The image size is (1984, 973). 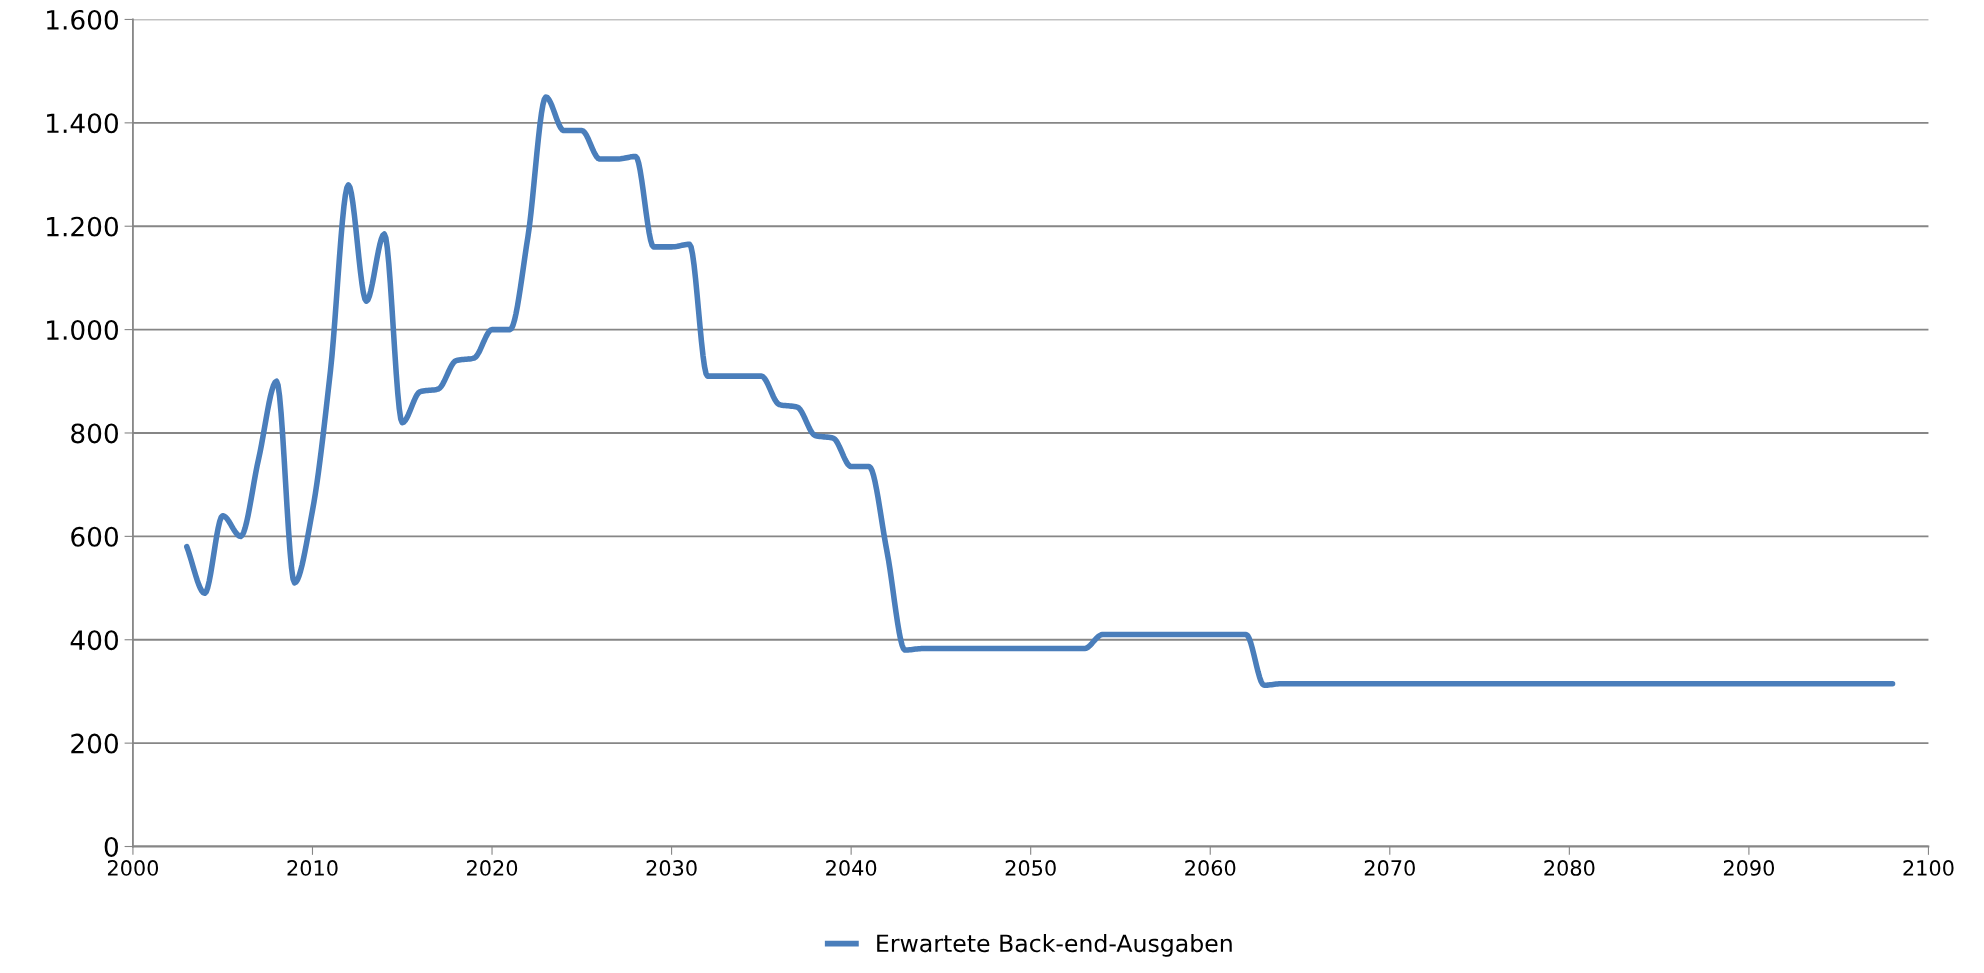 I want to click on x-tick-label: 2070, so click(x=1389, y=868).